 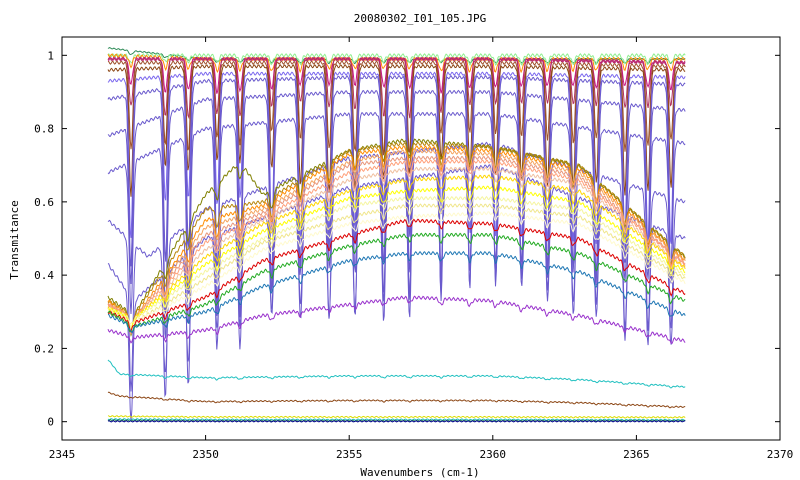 What do you see at coordinates (50, 55) in the screenshot?
I see `y-tick-label: 1` at bounding box center [50, 55].